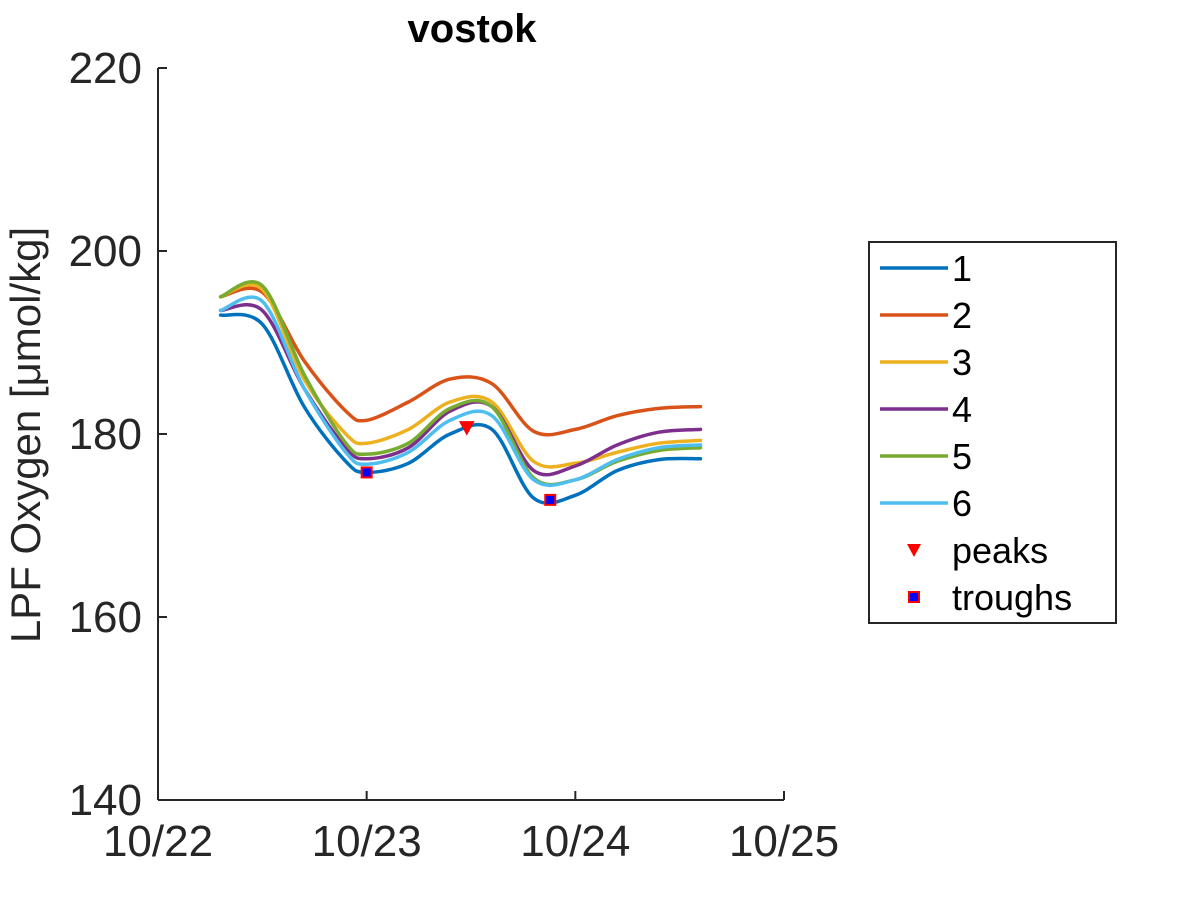  What do you see at coordinates (575, 841) in the screenshot?
I see `x-tick-label: 10/24` at bounding box center [575, 841].